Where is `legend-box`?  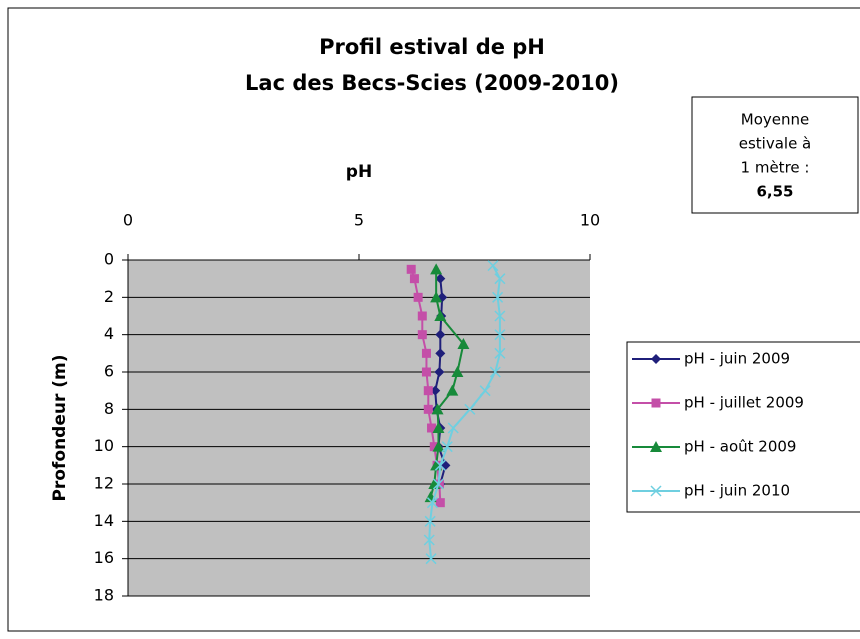 legend-box is located at coordinates (743, 427).